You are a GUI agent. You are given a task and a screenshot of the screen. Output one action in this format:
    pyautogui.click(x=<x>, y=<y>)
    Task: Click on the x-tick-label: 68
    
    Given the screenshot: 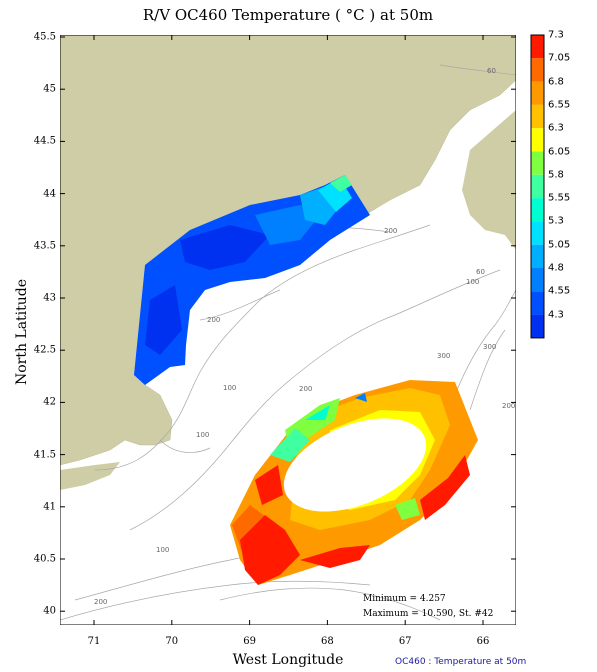 What is the action you would take?
    pyautogui.click(x=327, y=641)
    